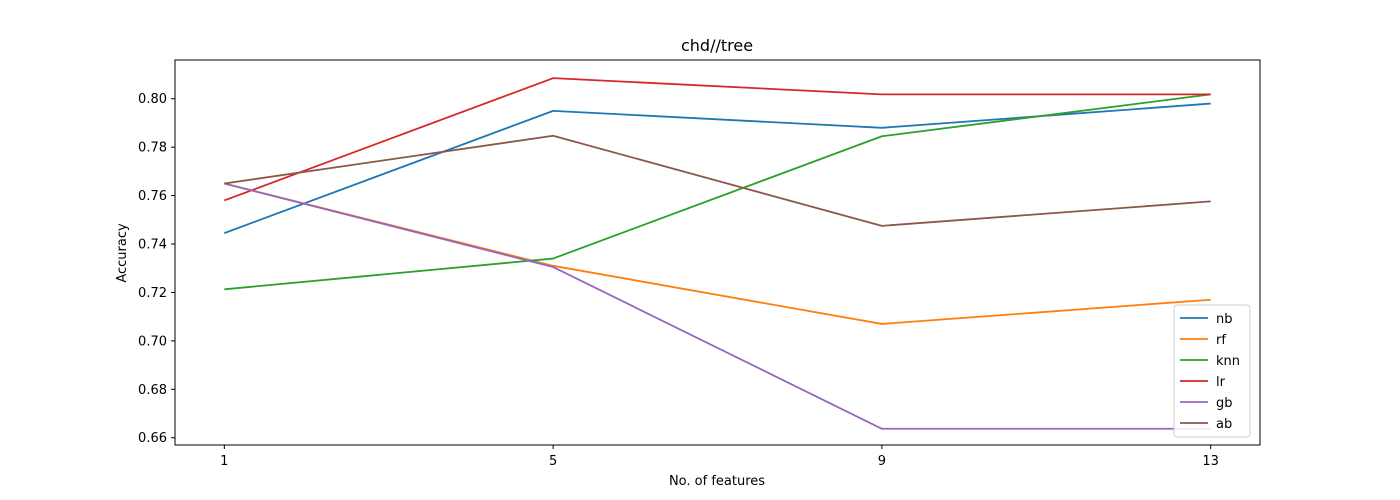  I want to click on series-line-ab, so click(717, 180).